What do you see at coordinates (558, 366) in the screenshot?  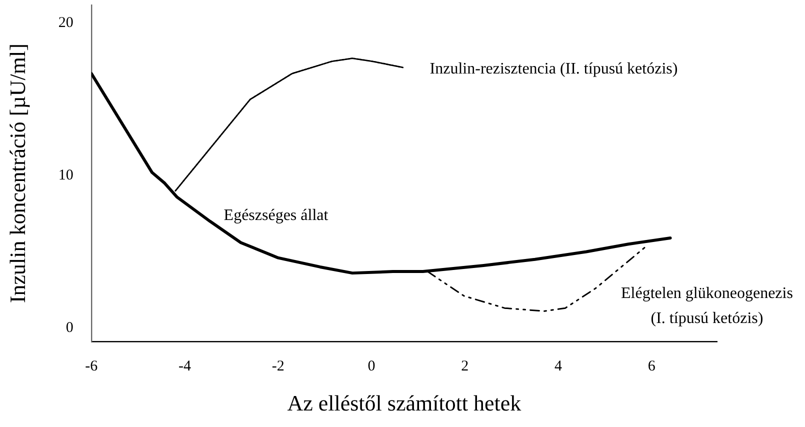 I see `x-tick-label: 4` at bounding box center [558, 366].